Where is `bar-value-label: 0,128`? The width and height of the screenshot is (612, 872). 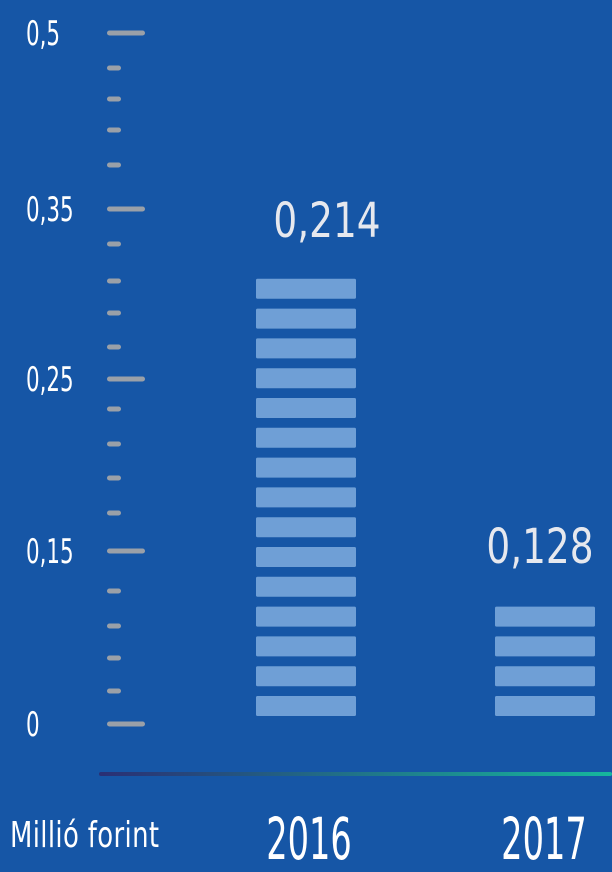 bar-value-label: 0,128 is located at coordinates (539, 548).